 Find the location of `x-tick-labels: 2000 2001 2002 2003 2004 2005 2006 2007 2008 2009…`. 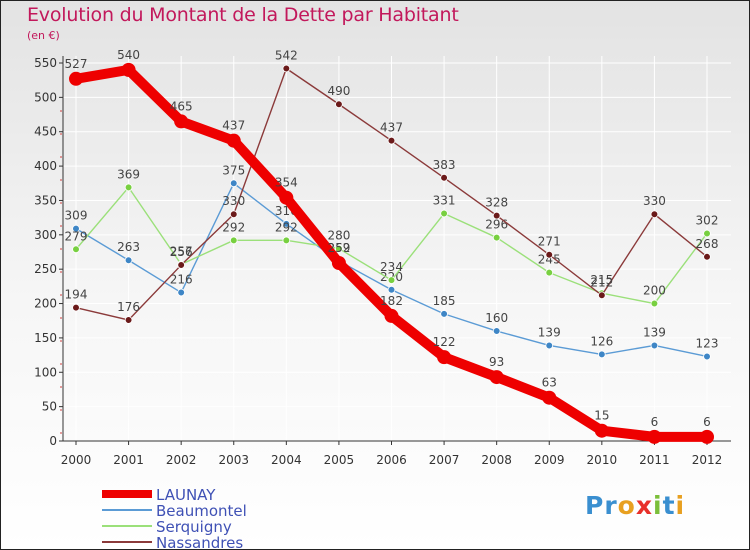

x-tick-labels: 2000 2001 2002 2003 2004 2005 2006 2007 2008 2009… is located at coordinates (391, 454).